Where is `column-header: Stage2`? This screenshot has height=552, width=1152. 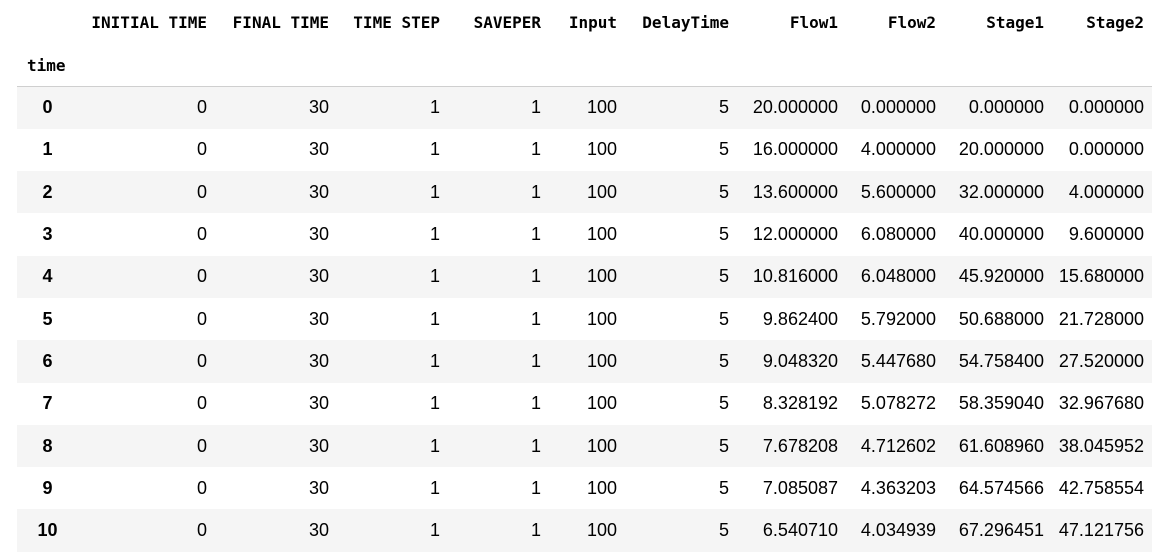 column-header: Stage2 is located at coordinates (1115, 22).